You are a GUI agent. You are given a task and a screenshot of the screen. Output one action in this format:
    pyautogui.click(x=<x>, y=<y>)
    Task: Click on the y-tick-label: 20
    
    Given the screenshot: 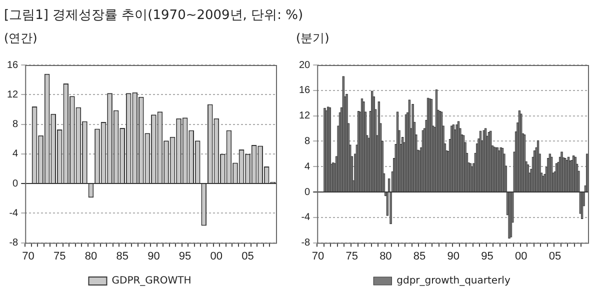 What is the action you would take?
    pyautogui.click(x=305, y=65)
    